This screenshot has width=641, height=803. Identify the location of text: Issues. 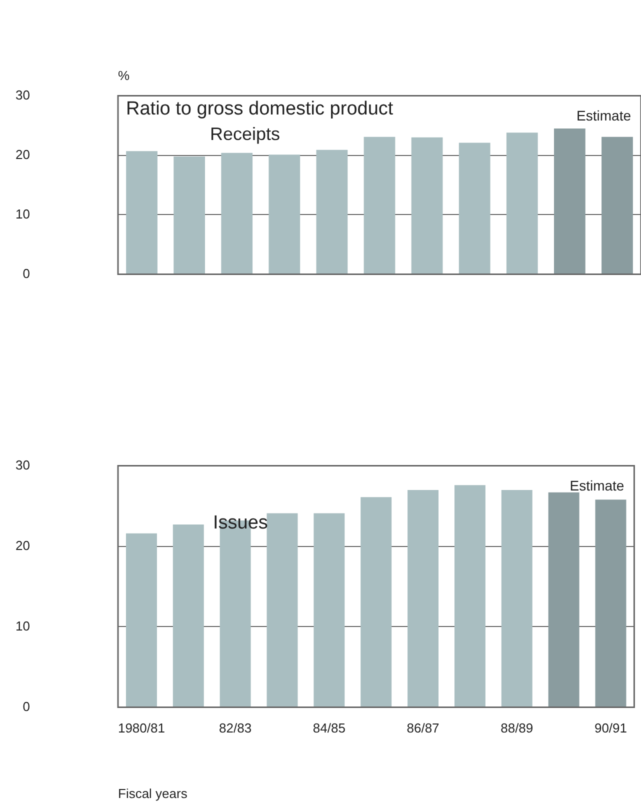
(240, 523).